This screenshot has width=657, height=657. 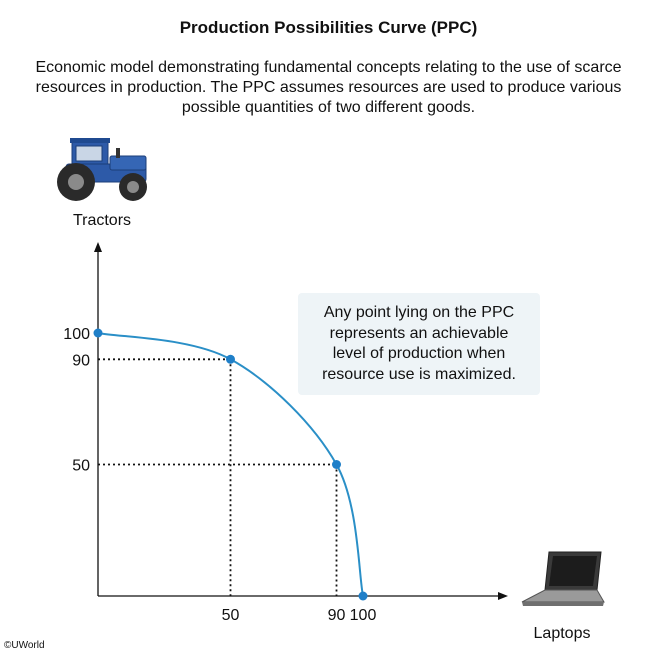 I want to click on y-axis-arrow, so click(x=98, y=247).